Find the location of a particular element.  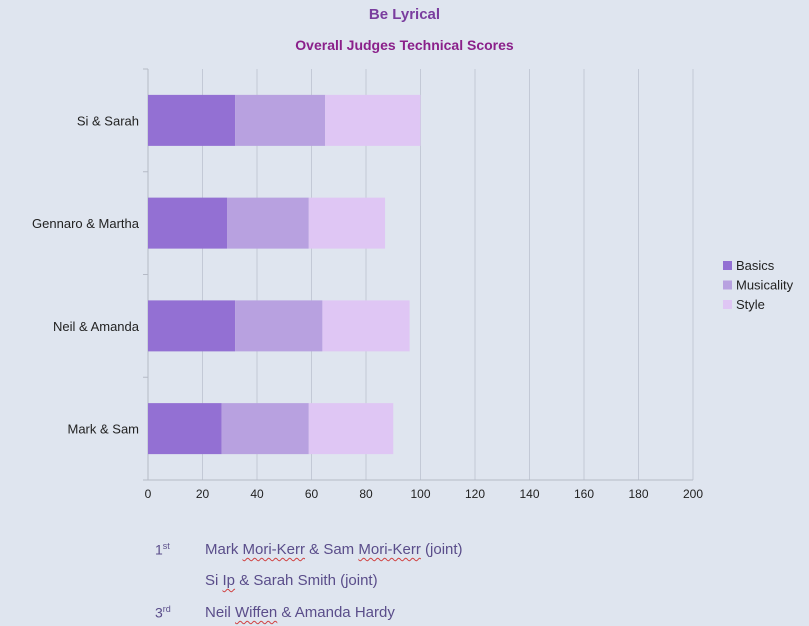

legend-label-musicality: Musicality is located at coordinates (765, 285).